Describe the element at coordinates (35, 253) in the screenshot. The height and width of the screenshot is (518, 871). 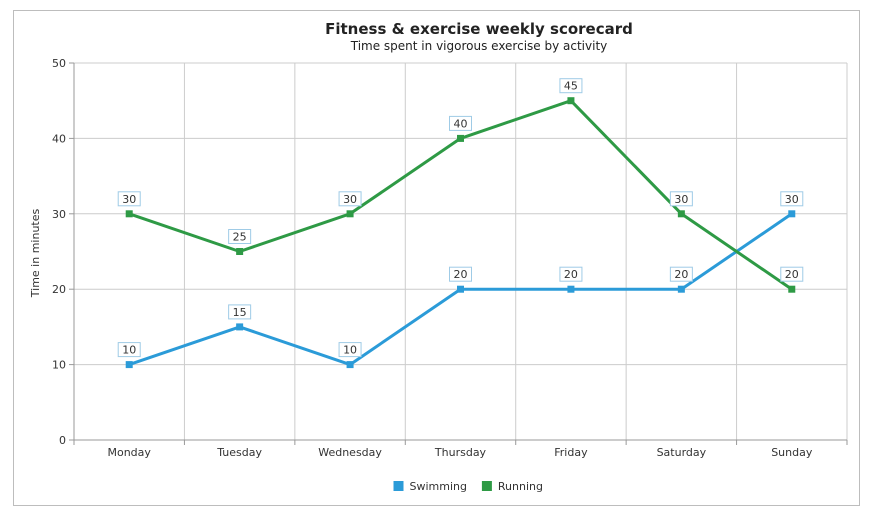
I see `y-axis-title: Time in minutes` at that location.